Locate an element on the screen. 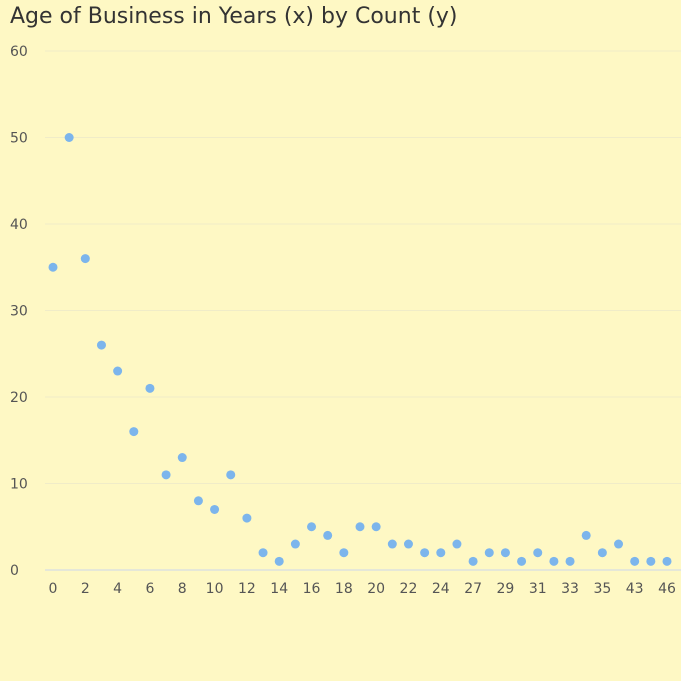 This screenshot has height=681, width=681. y-tick-label: 0 is located at coordinates (14, 571).